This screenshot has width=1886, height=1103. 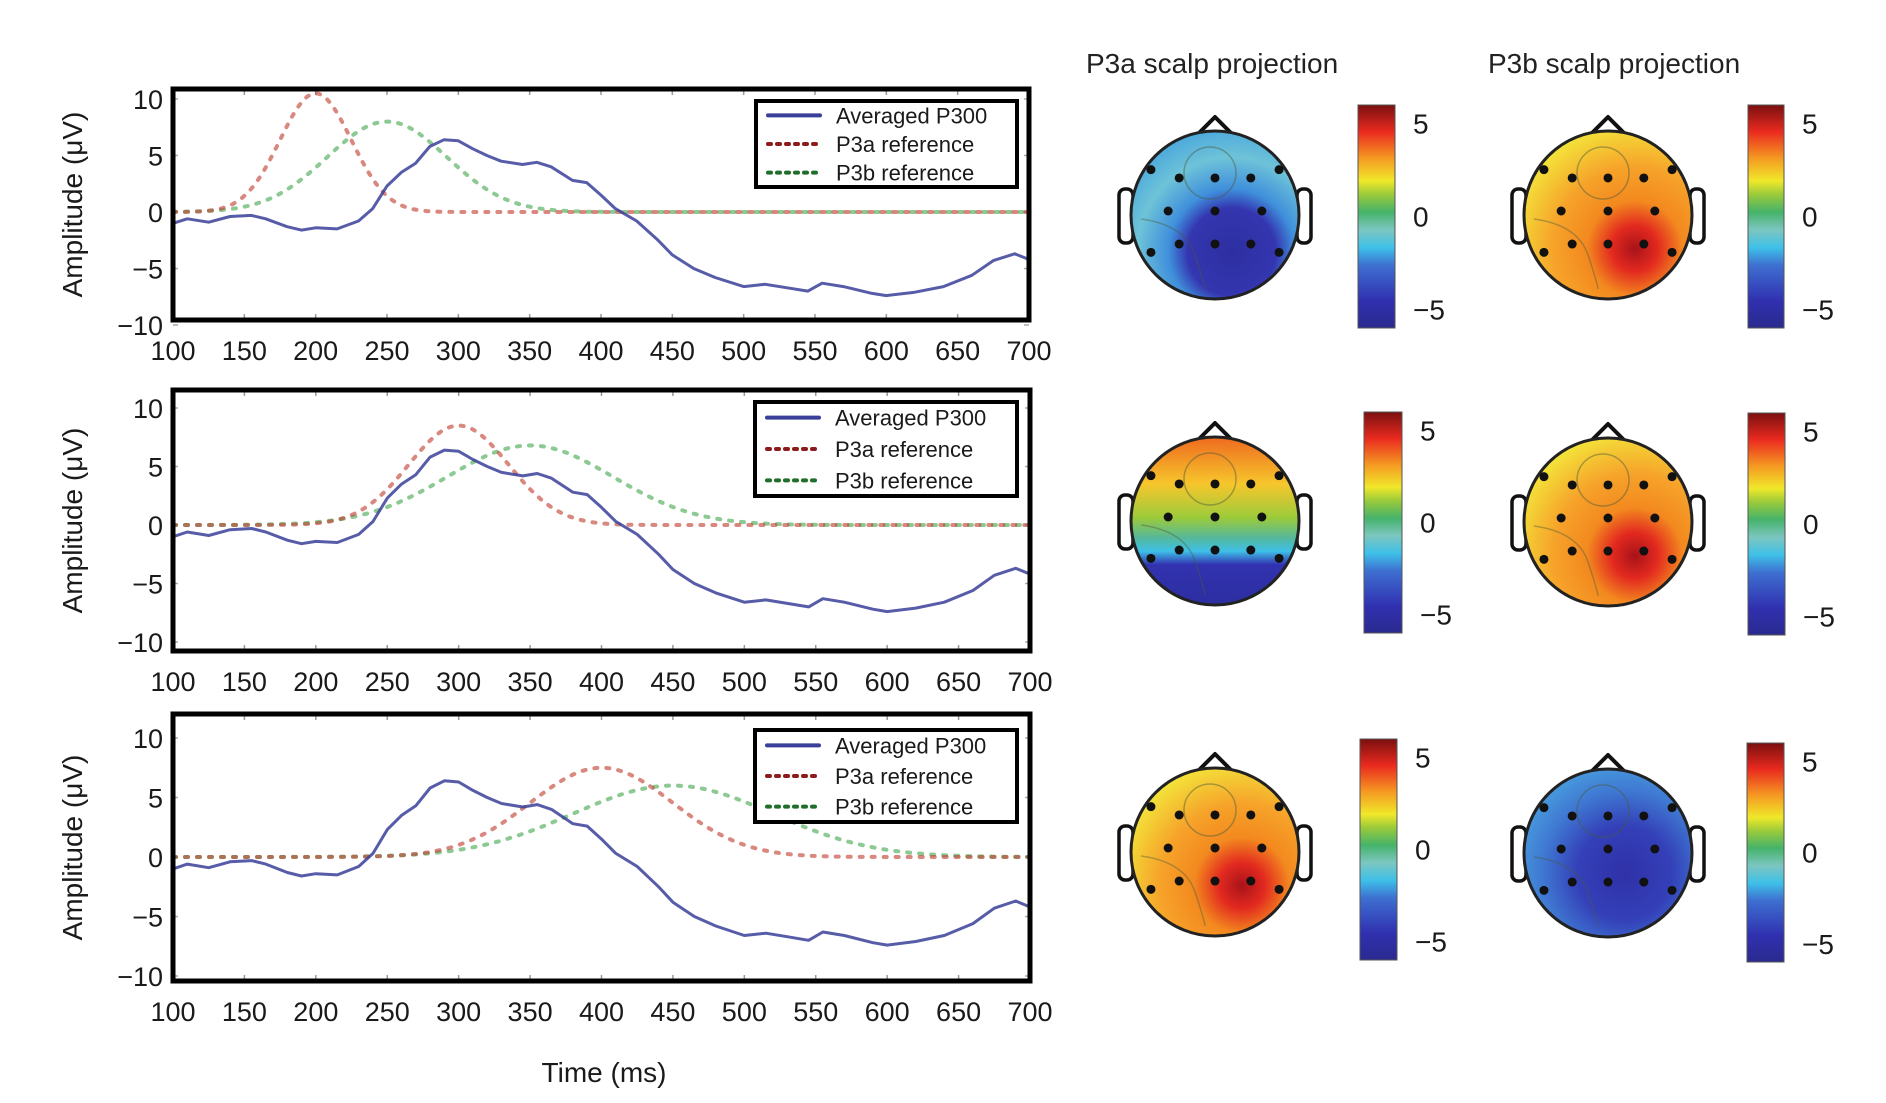 What do you see at coordinates (887, 682) in the screenshot?
I see `x-tick-label: 600` at bounding box center [887, 682].